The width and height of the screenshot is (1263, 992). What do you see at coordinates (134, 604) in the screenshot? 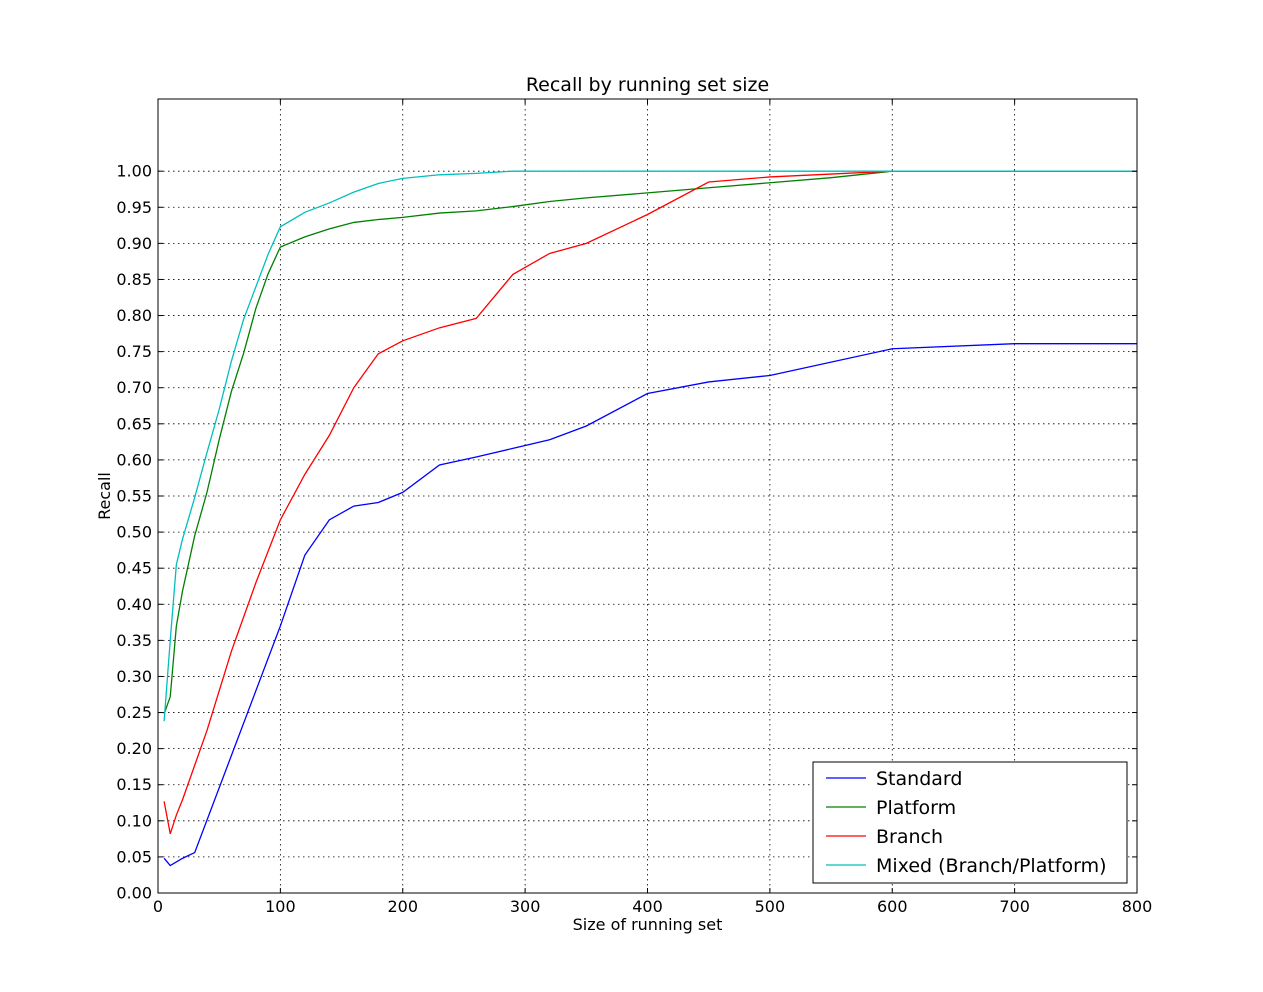
I see `y-tick-label: 0.40` at bounding box center [134, 604].